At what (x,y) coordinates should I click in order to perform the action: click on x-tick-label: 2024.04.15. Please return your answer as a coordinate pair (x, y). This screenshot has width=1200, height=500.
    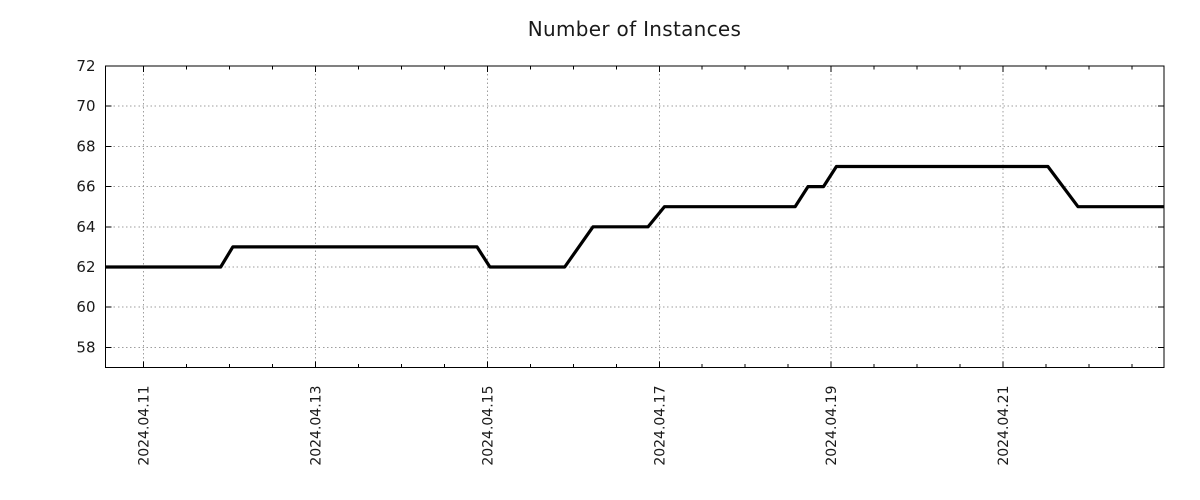
    Looking at the image, I should click on (488, 426).